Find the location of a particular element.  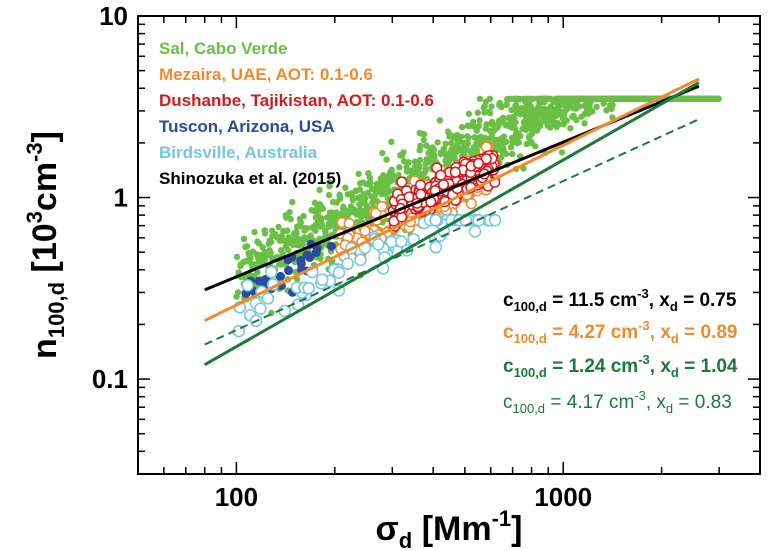

x-axis-symbol-subscript: d is located at coordinates (405, 539).